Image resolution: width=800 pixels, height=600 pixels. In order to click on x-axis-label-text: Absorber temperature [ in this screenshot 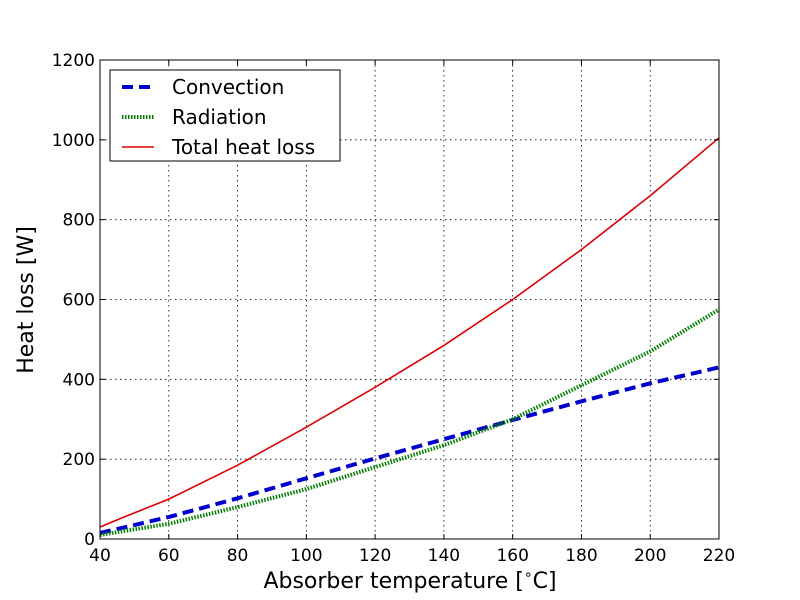, I will do `click(393, 581)`.